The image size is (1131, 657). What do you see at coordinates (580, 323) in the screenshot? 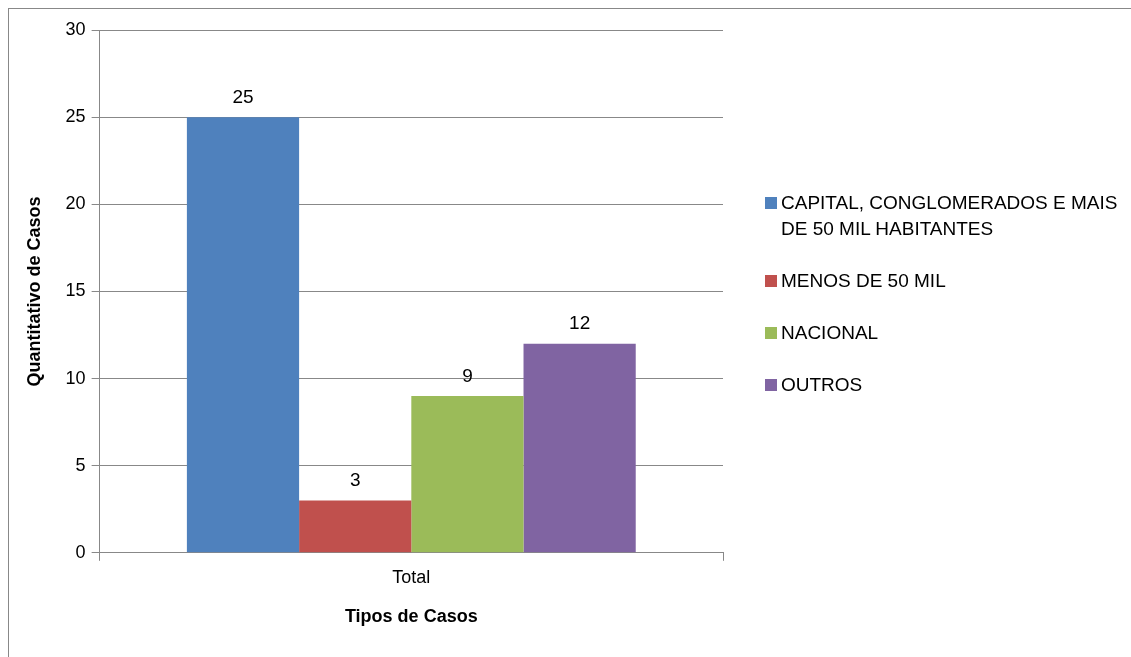
I see `data-label: 12` at bounding box center [580, 323].